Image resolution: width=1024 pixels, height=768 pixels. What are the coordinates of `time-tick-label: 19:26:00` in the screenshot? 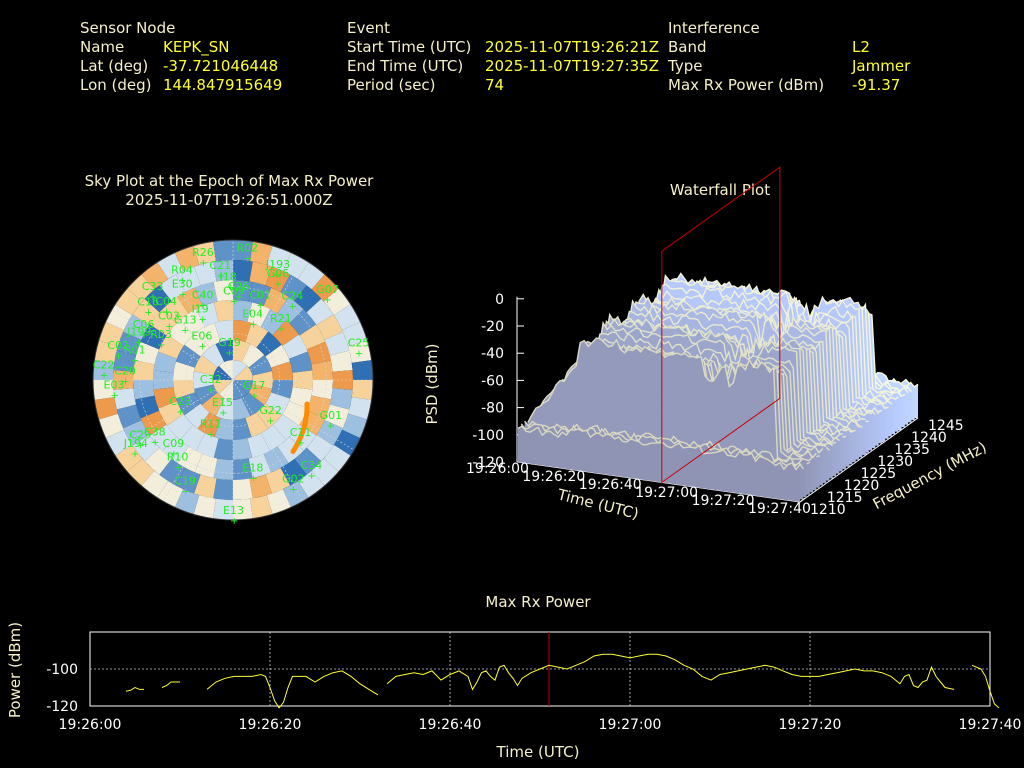 It's located at (497, 469).